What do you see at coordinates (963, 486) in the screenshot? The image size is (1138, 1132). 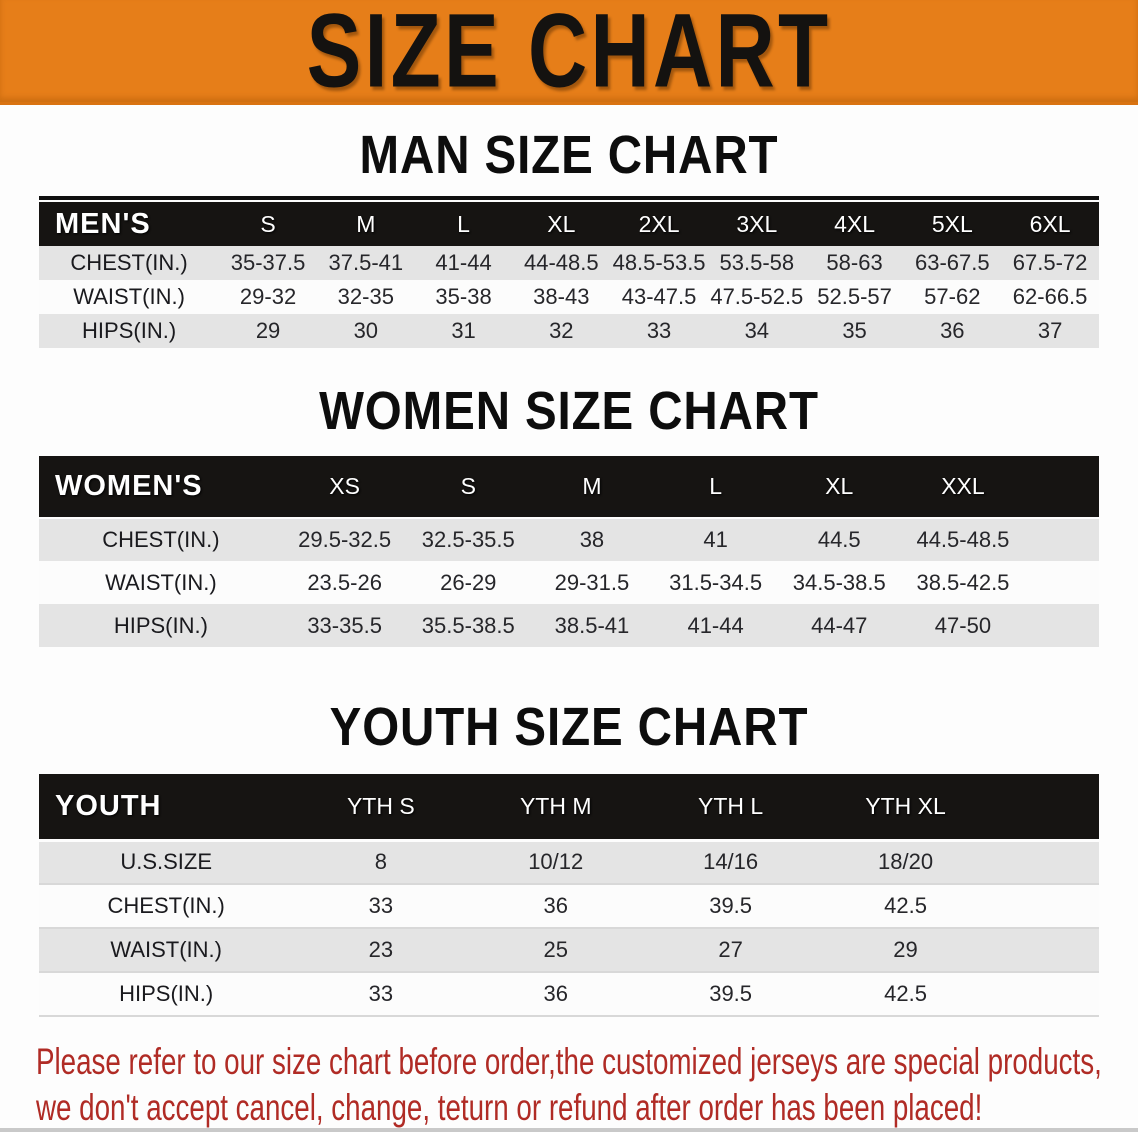 I see `size-column-header: XXL` at bounding box center [963, 486].